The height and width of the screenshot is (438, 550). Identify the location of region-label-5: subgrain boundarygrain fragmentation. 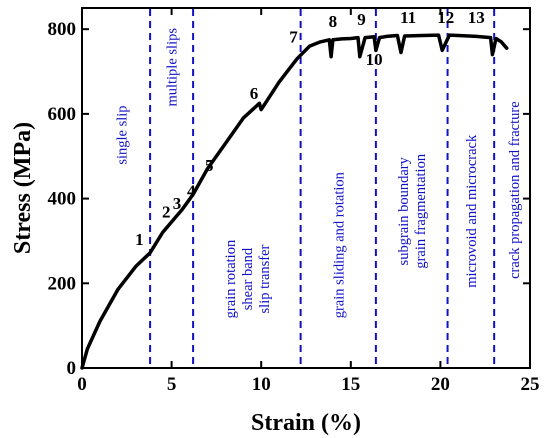
(412, 210).